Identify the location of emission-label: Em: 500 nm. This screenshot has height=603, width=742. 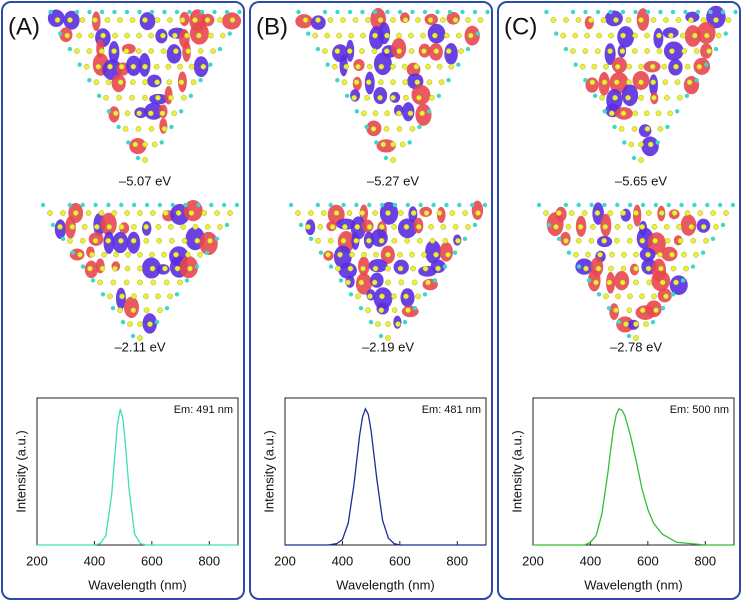
(699, 410).